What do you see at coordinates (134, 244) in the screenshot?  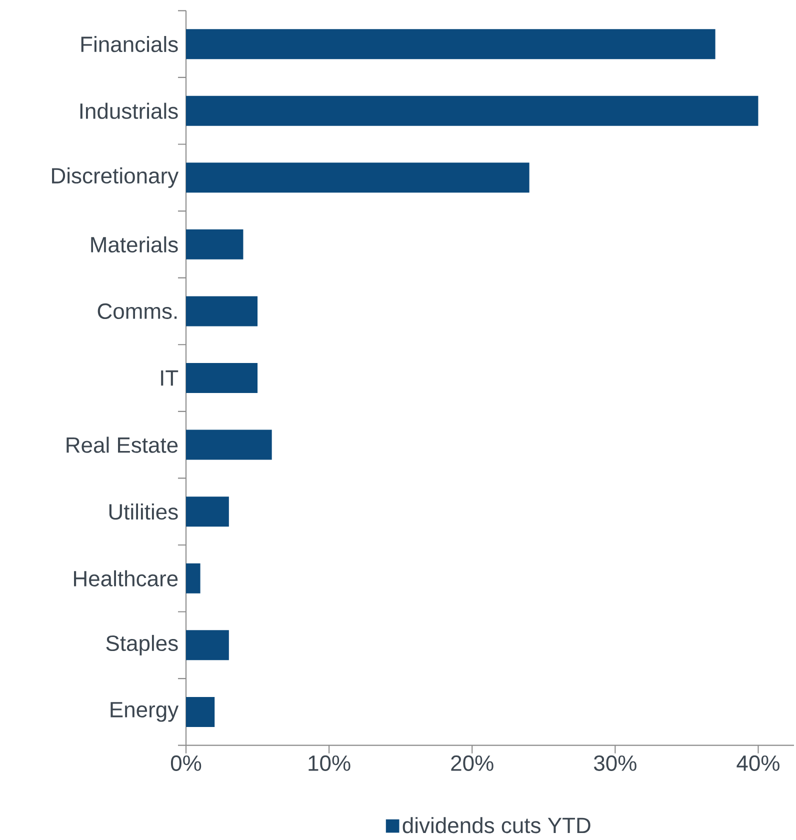 I see `y-tick-label: Materials` at bounding box center [134, 244].